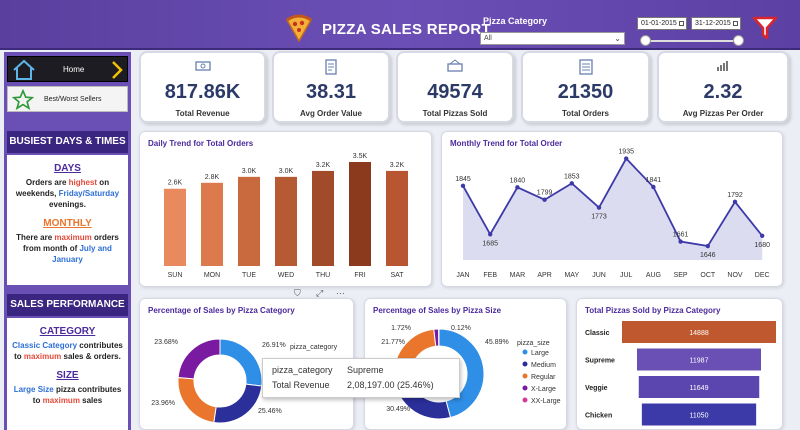 The width and height of the screenshot is (800, 430). Describe the element at coordinates (286, 275) in the screenshot. I see `x-tick-label: WED` at that location.